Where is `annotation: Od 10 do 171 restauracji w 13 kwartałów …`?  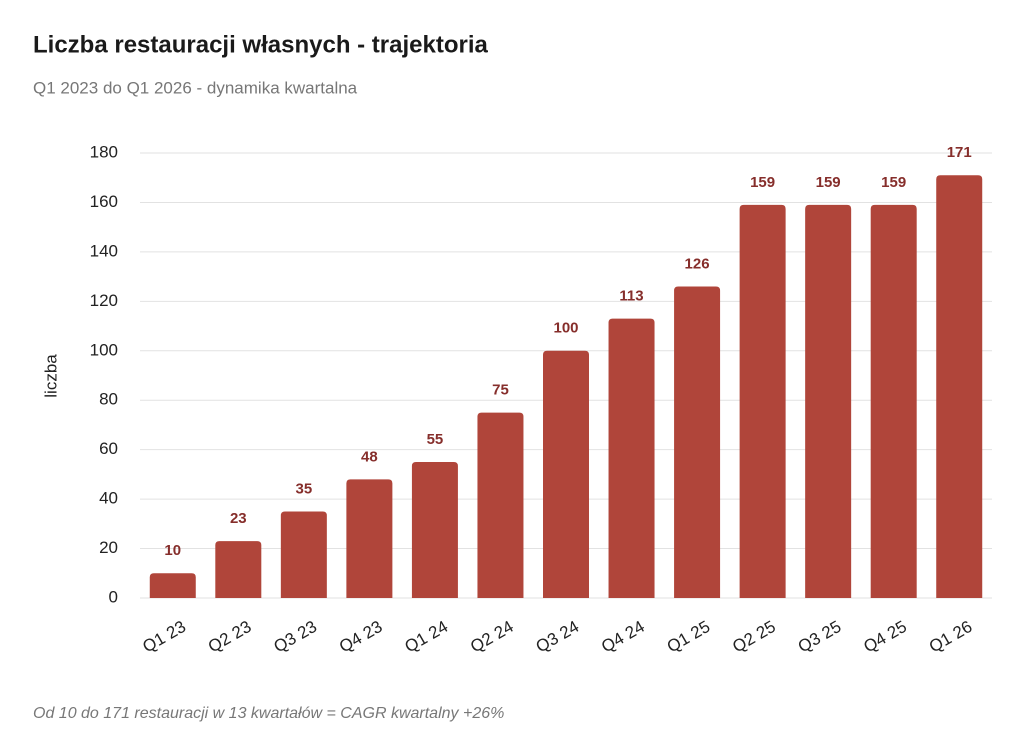 annotation: Od 10 do 171 restauracji w 13 kwartałów … is located at coordinates (268, 713).